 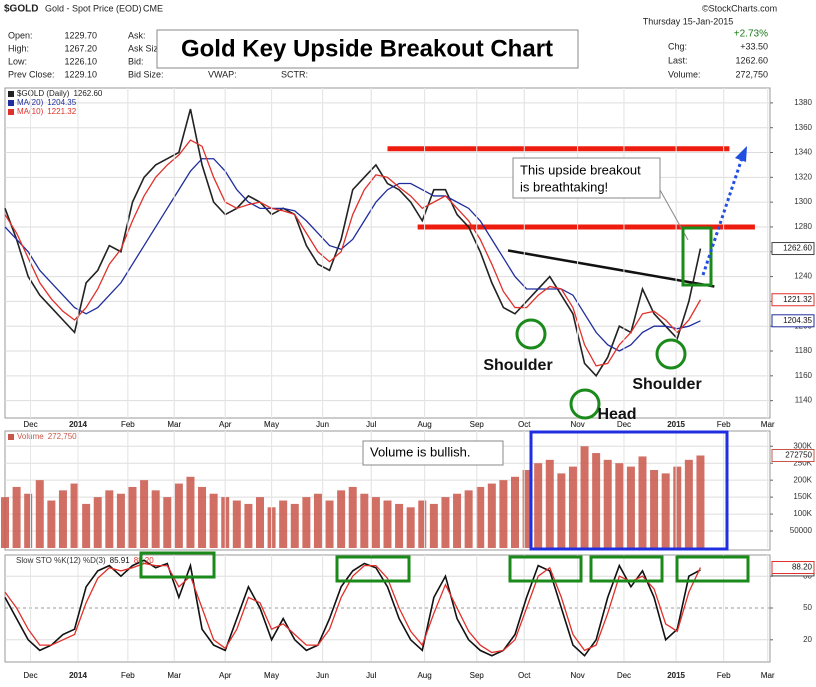 I want to click on field-value: 1229.10, so click(x=80, y=74).